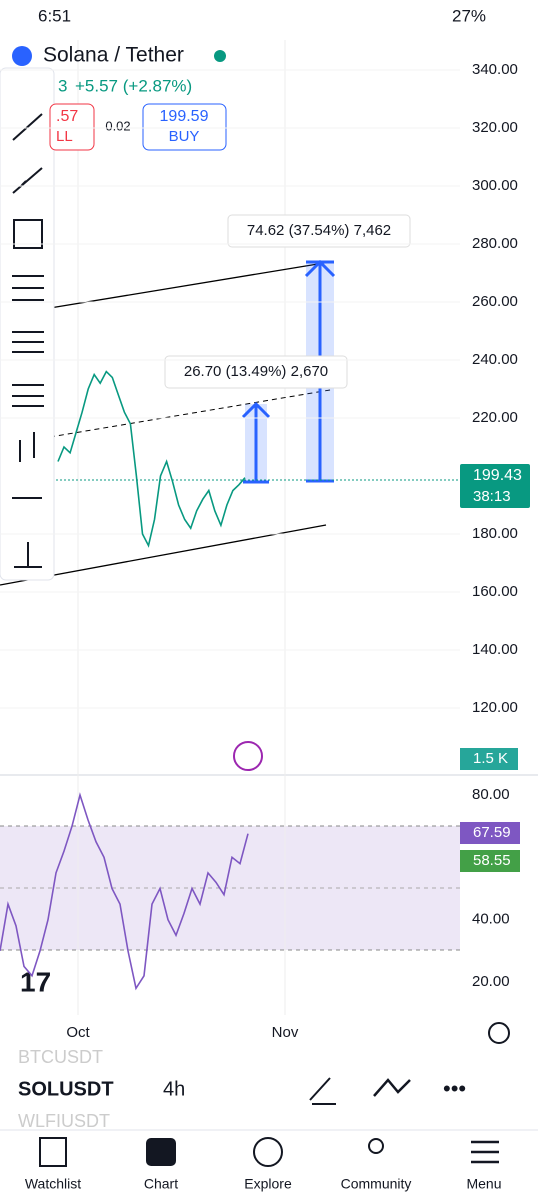 Image resolution: width=538 pixels, height=1200 pixels. Describe the element at coordinates (161, 1184) in the screenshot. I see `nav-label: Chart` at that location.